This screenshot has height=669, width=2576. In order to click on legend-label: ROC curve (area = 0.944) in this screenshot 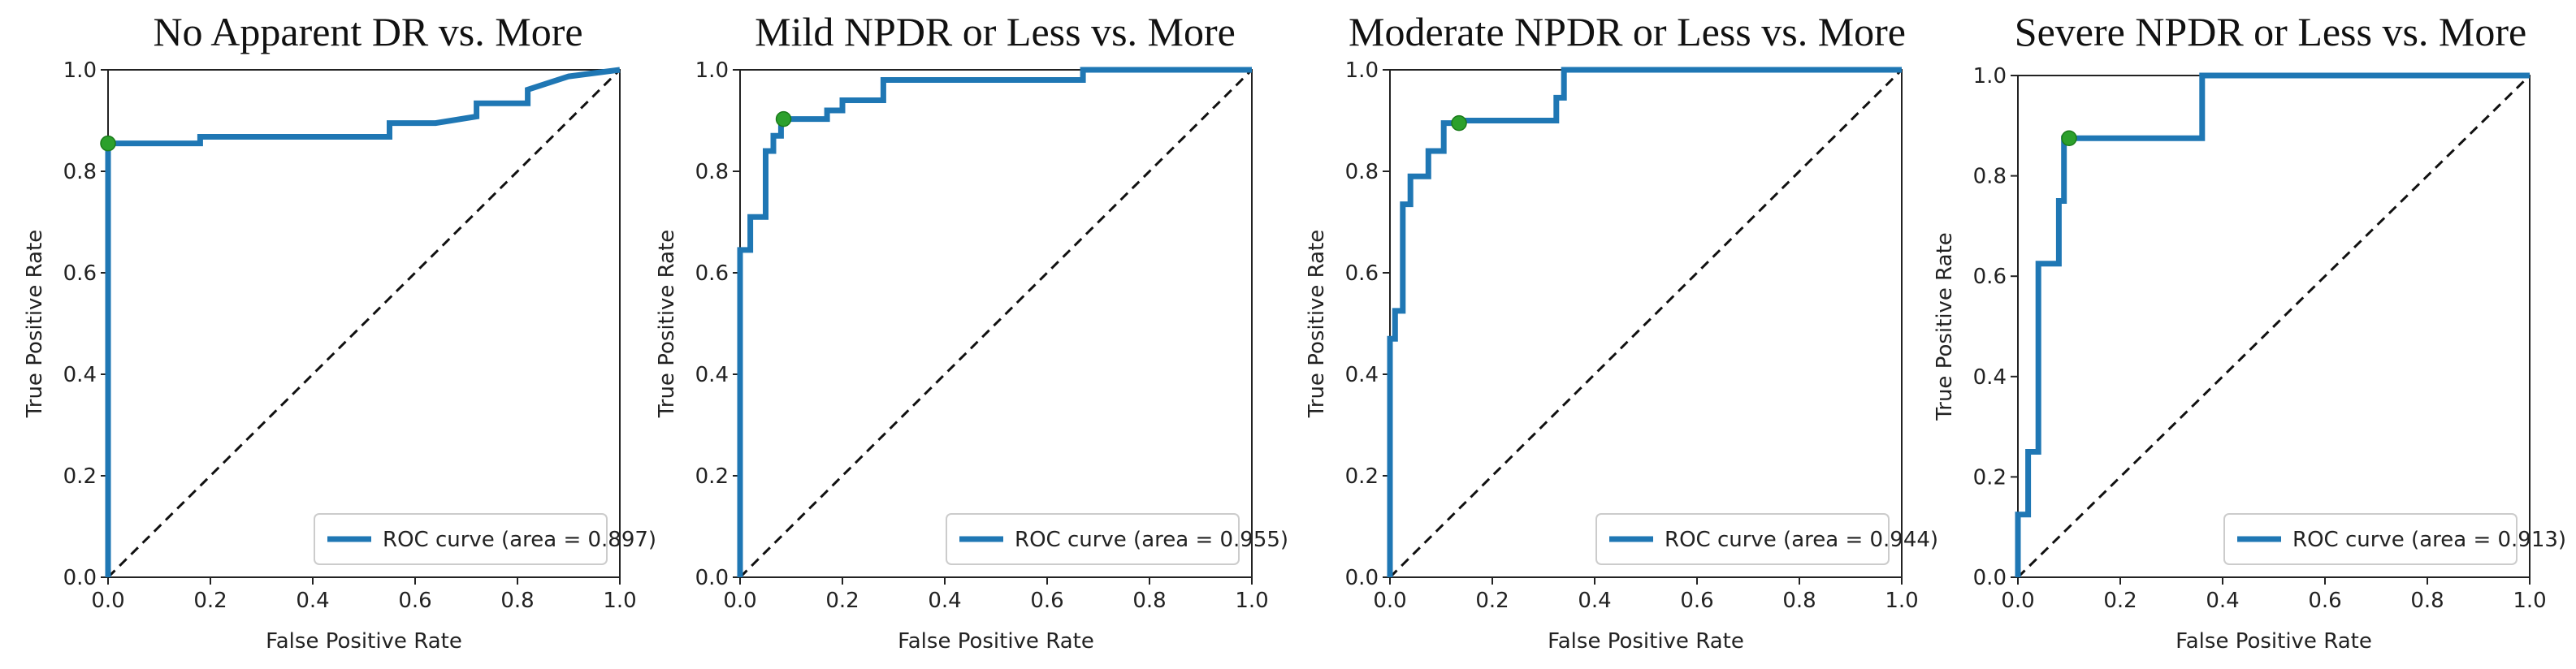, I will do `click(1801, 540)`.